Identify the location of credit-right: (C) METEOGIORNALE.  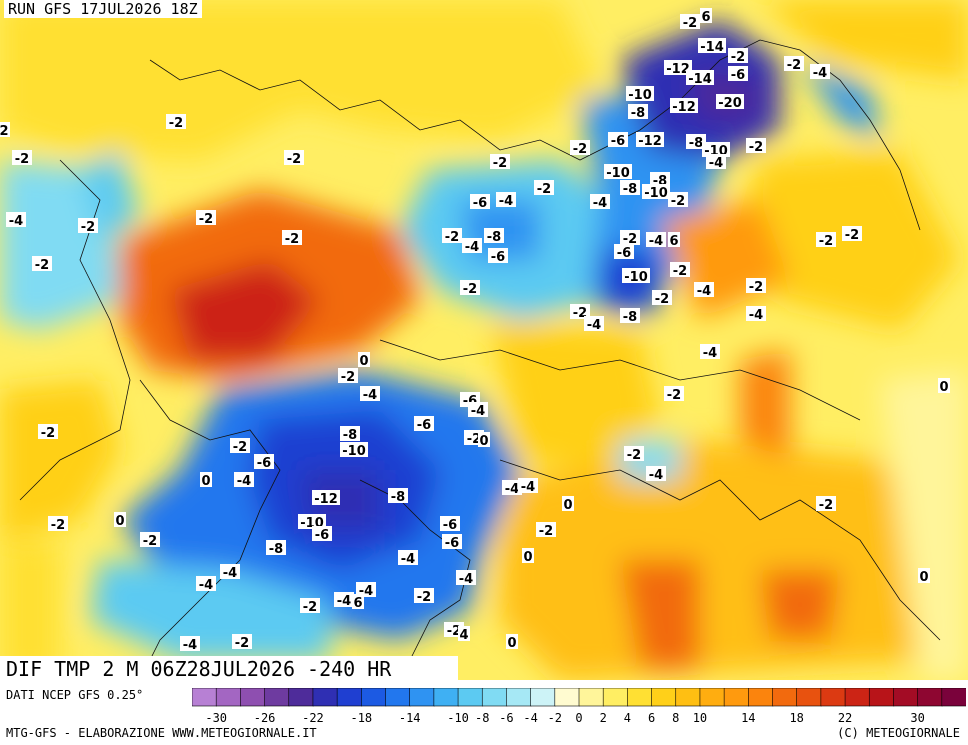
(898, 733).